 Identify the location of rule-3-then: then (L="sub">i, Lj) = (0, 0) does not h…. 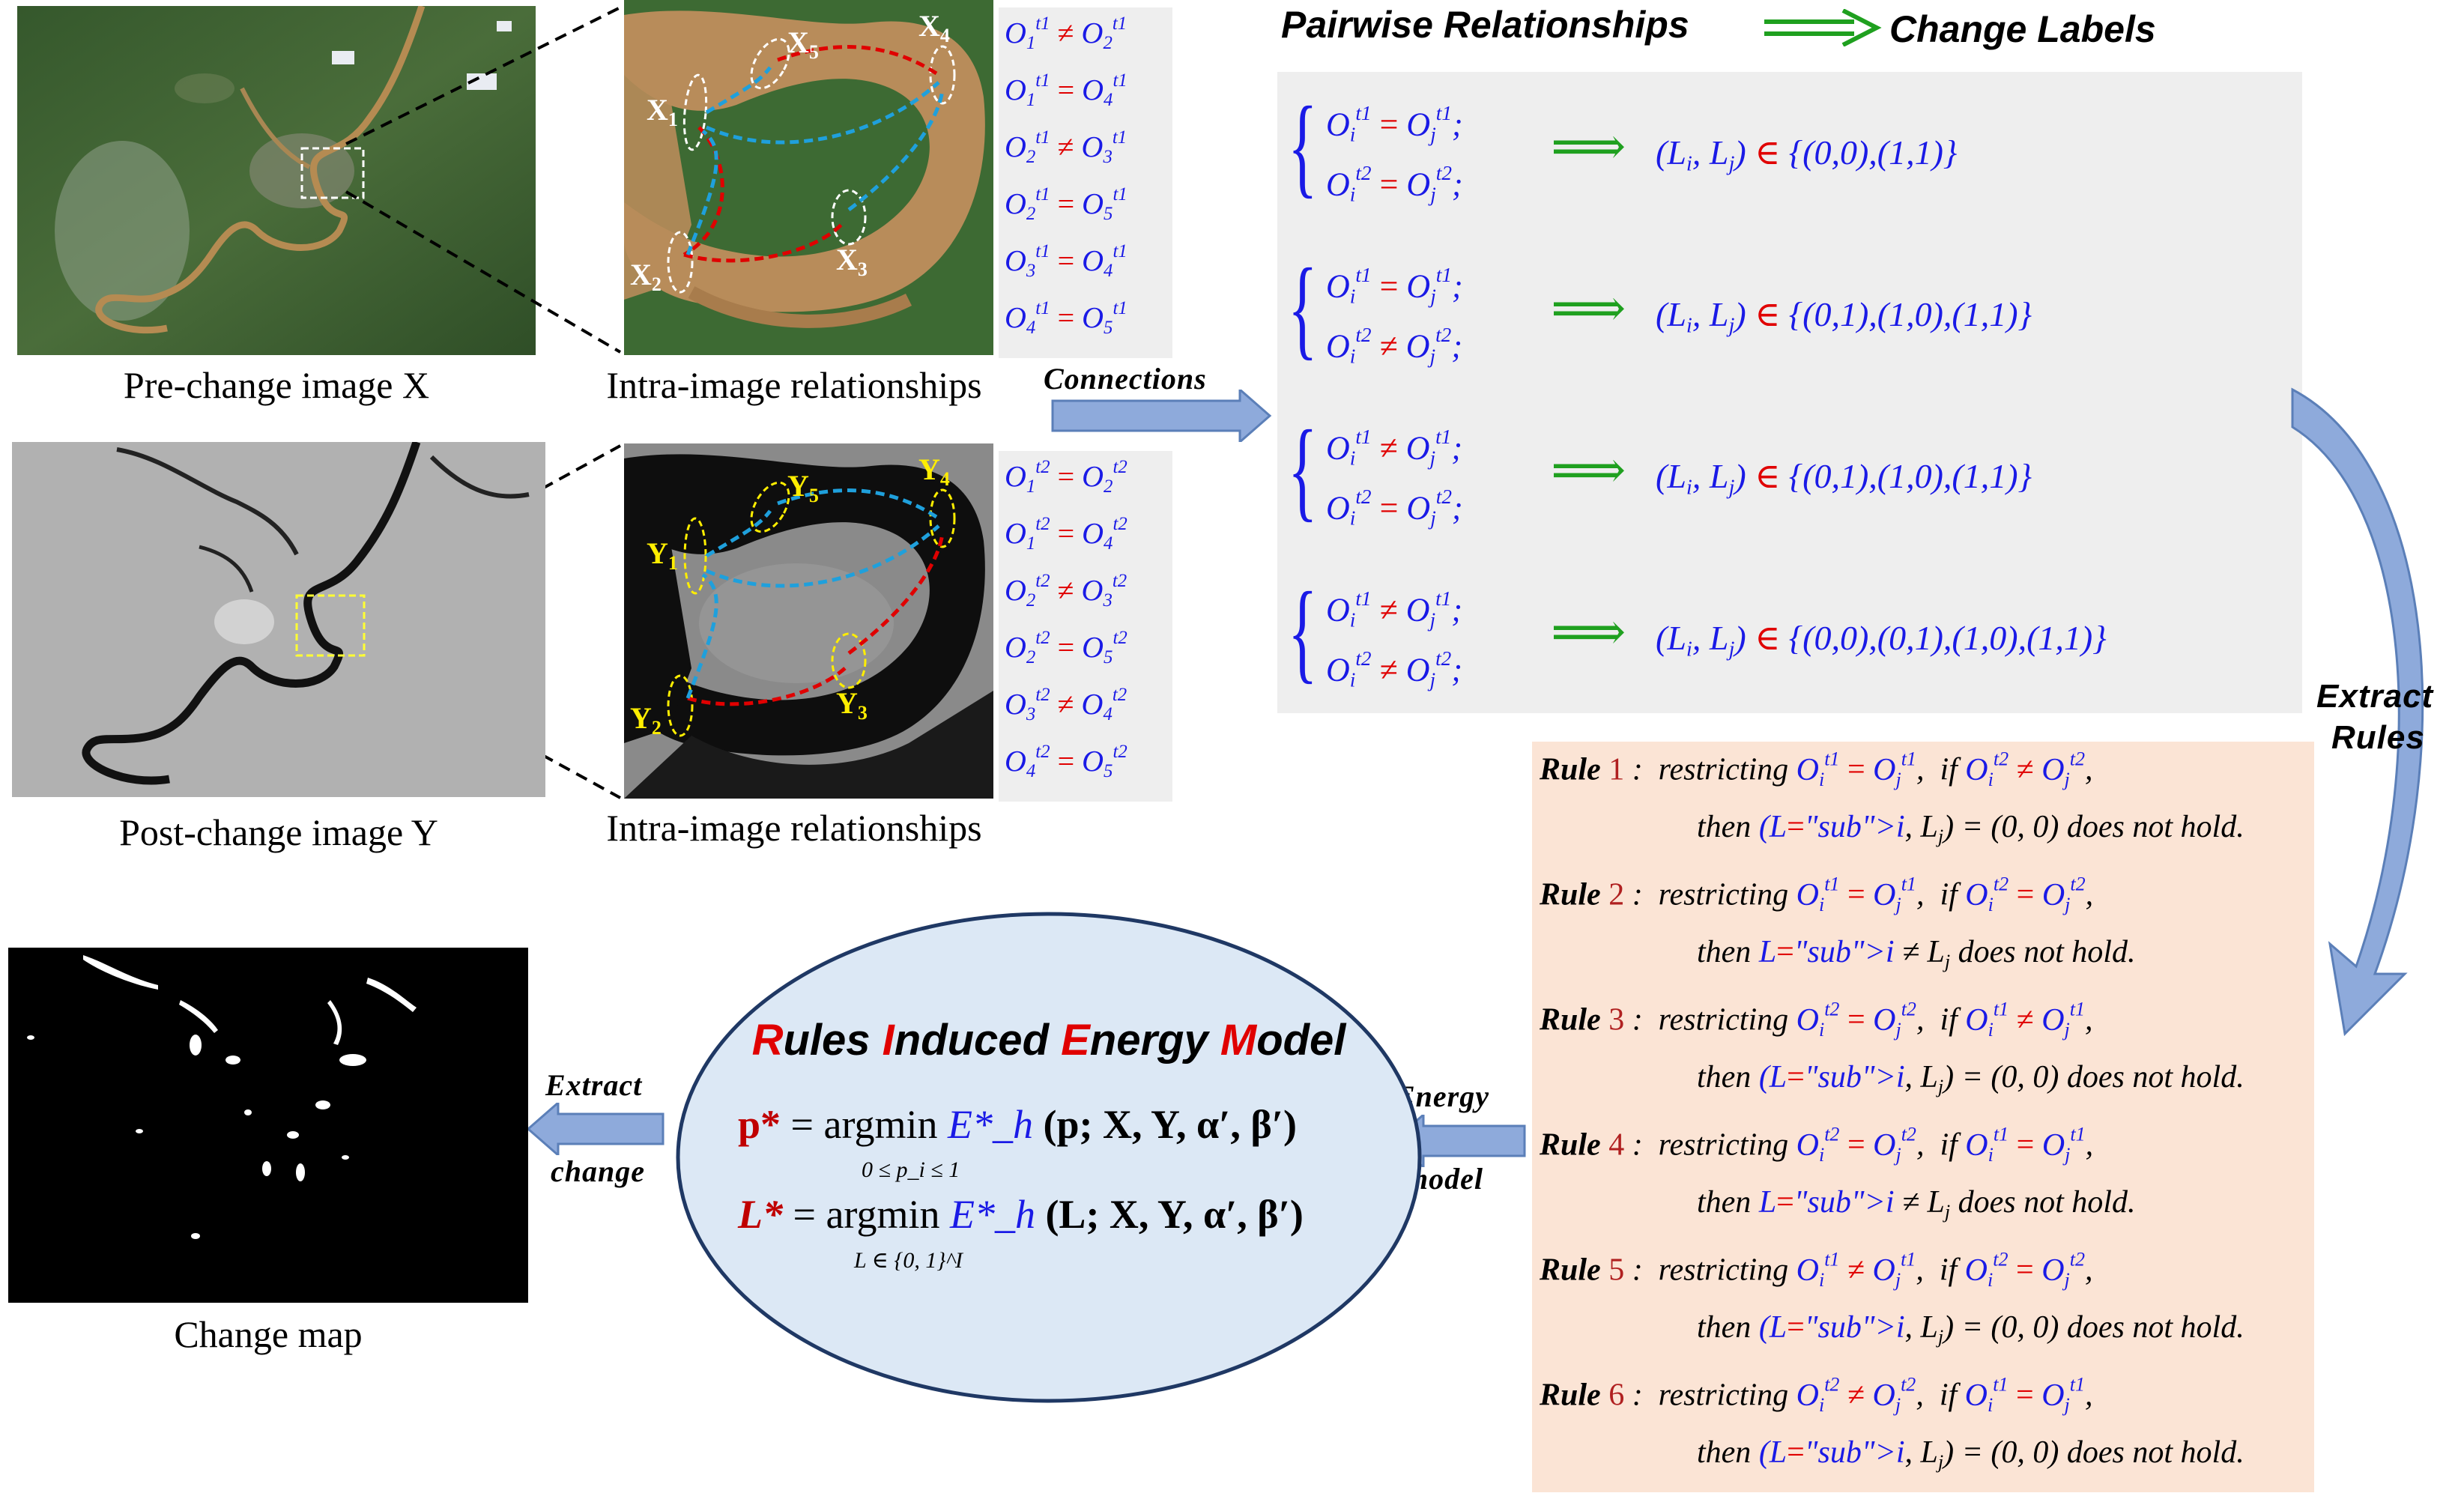
(1970, 1079).